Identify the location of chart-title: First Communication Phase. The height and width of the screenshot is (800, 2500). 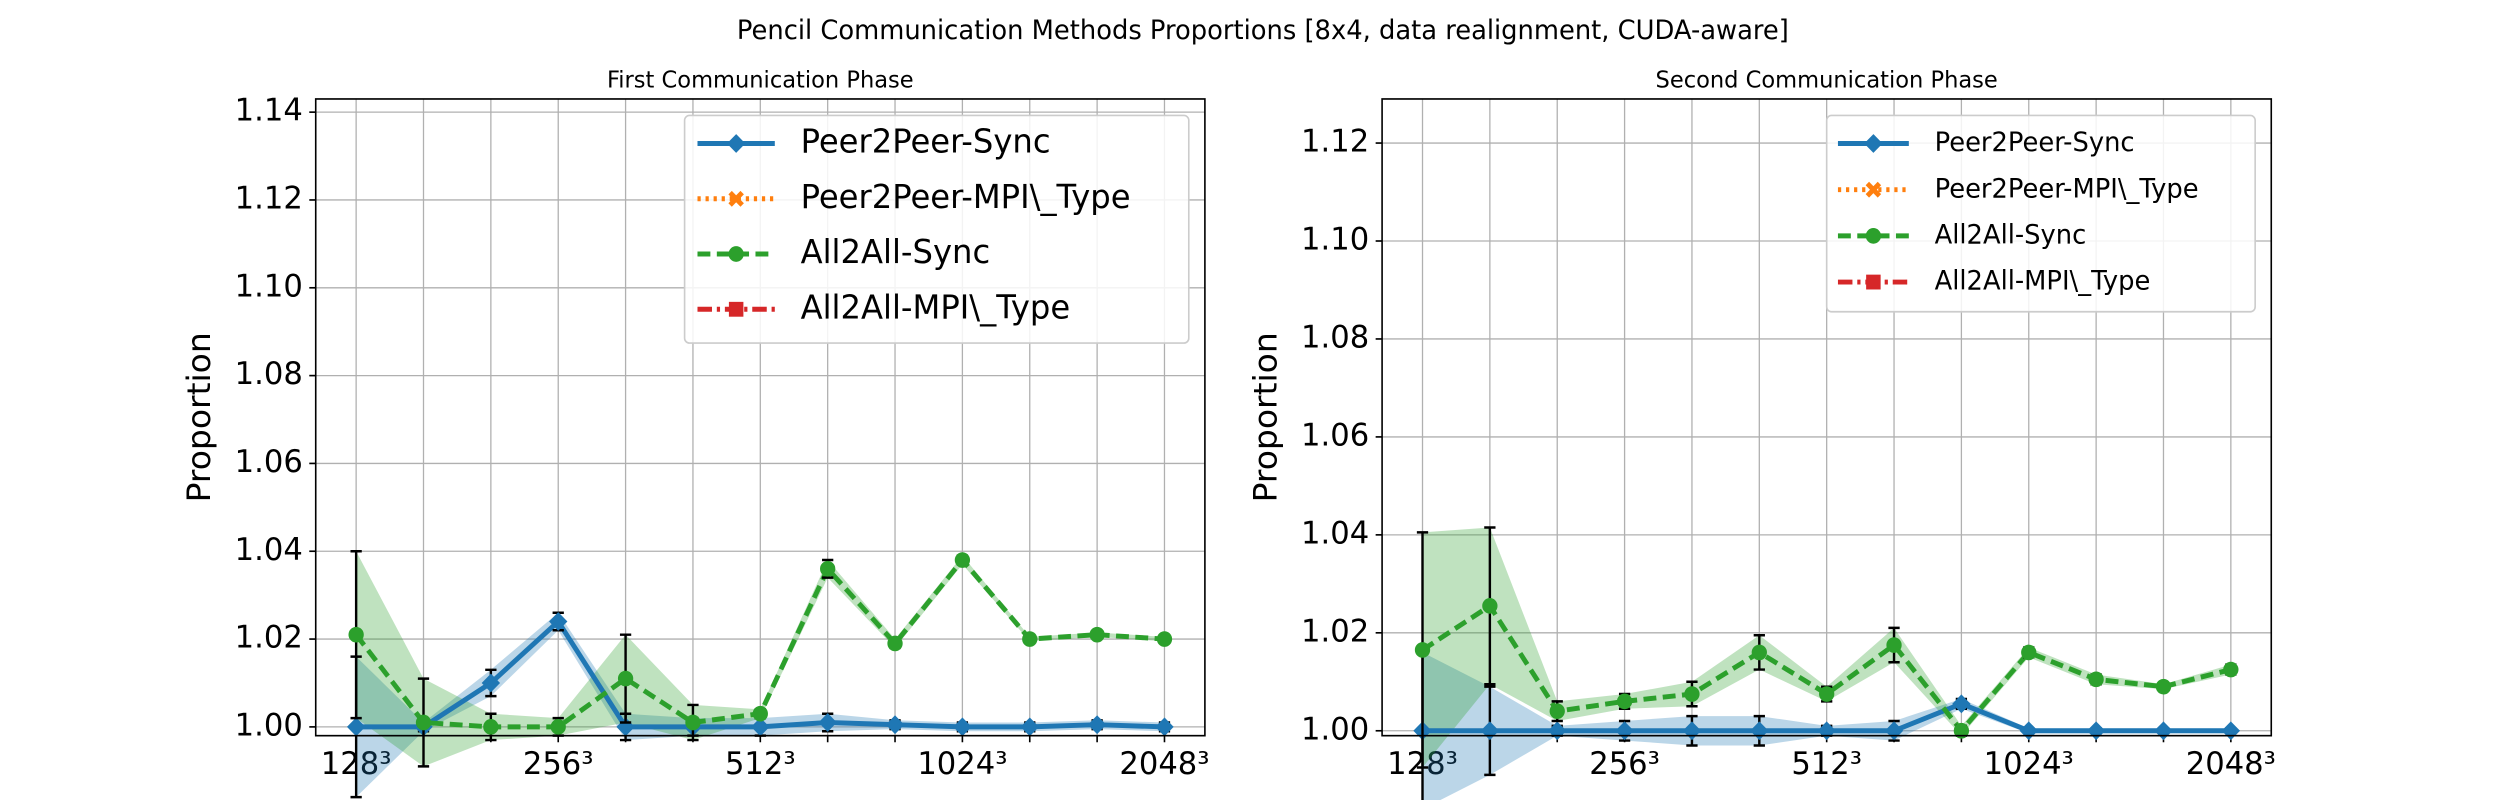
(760, 80).